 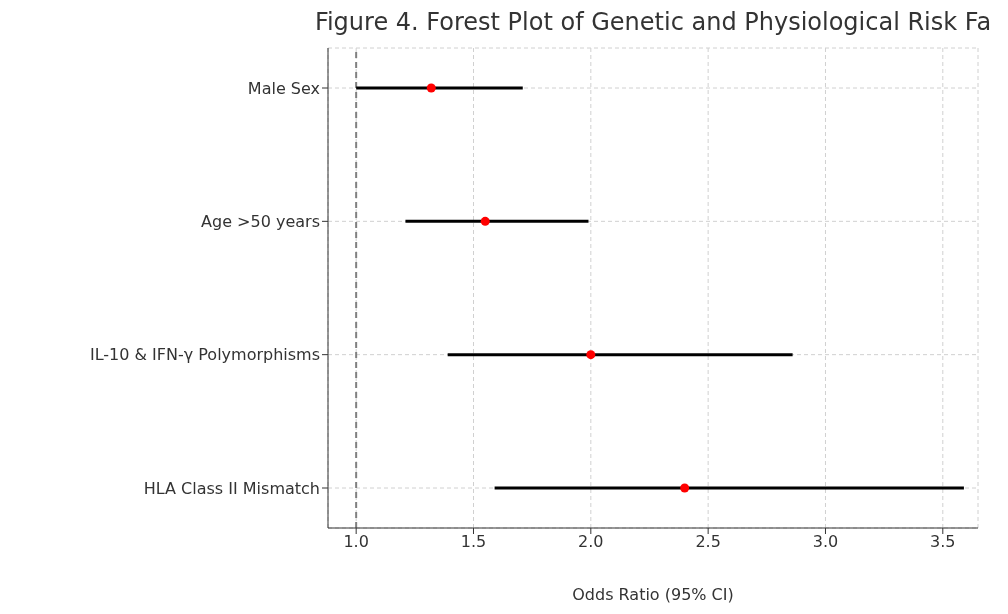 I want to click on y-tick-label: IL-10 & IFN-γ Polymorphisms, so click(x=204, y=355).